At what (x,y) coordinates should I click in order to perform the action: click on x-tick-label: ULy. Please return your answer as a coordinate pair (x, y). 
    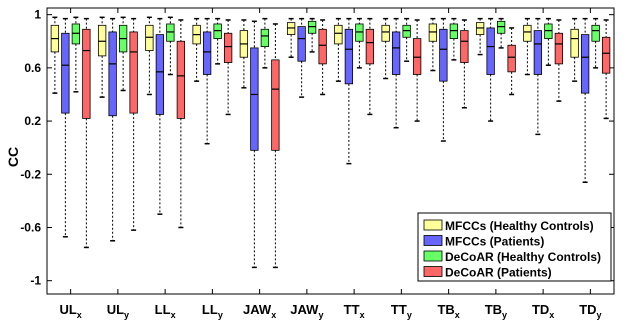
    Looking at the image, I should click on (118, 311).